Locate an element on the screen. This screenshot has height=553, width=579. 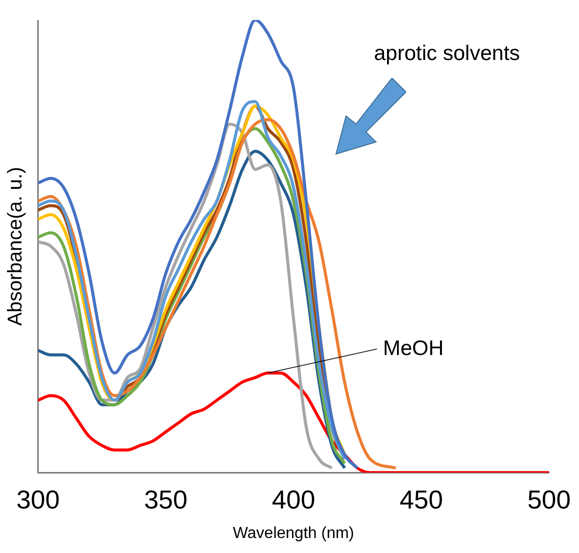
y-axis-title: Absorbance(a. u.) is located at coordinates (15, 246).